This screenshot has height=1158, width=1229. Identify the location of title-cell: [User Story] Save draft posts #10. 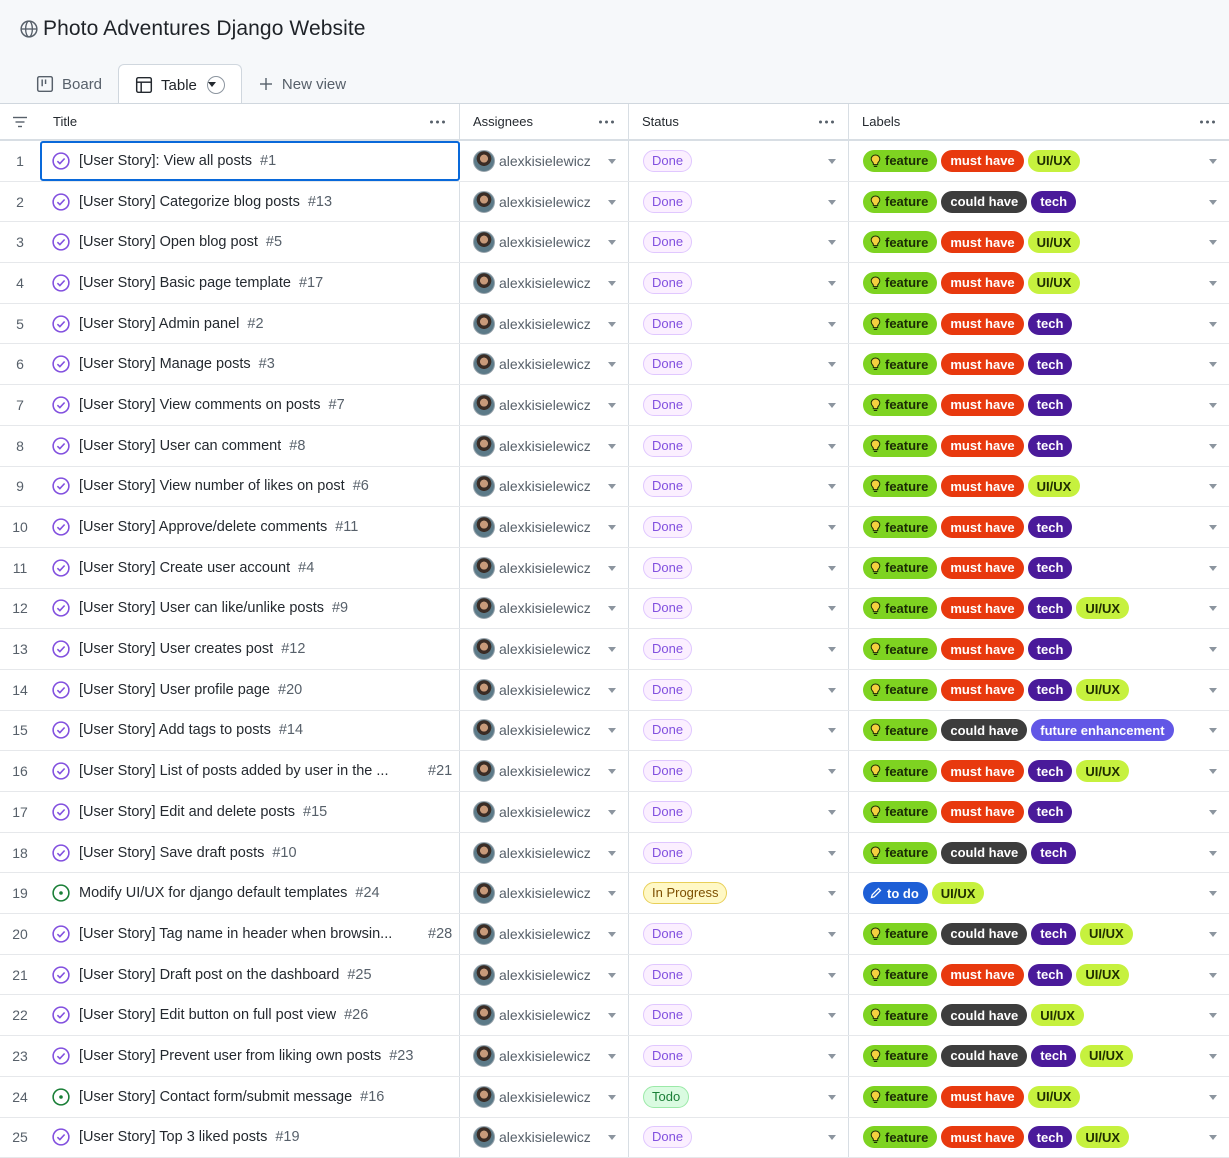
(250, 852).